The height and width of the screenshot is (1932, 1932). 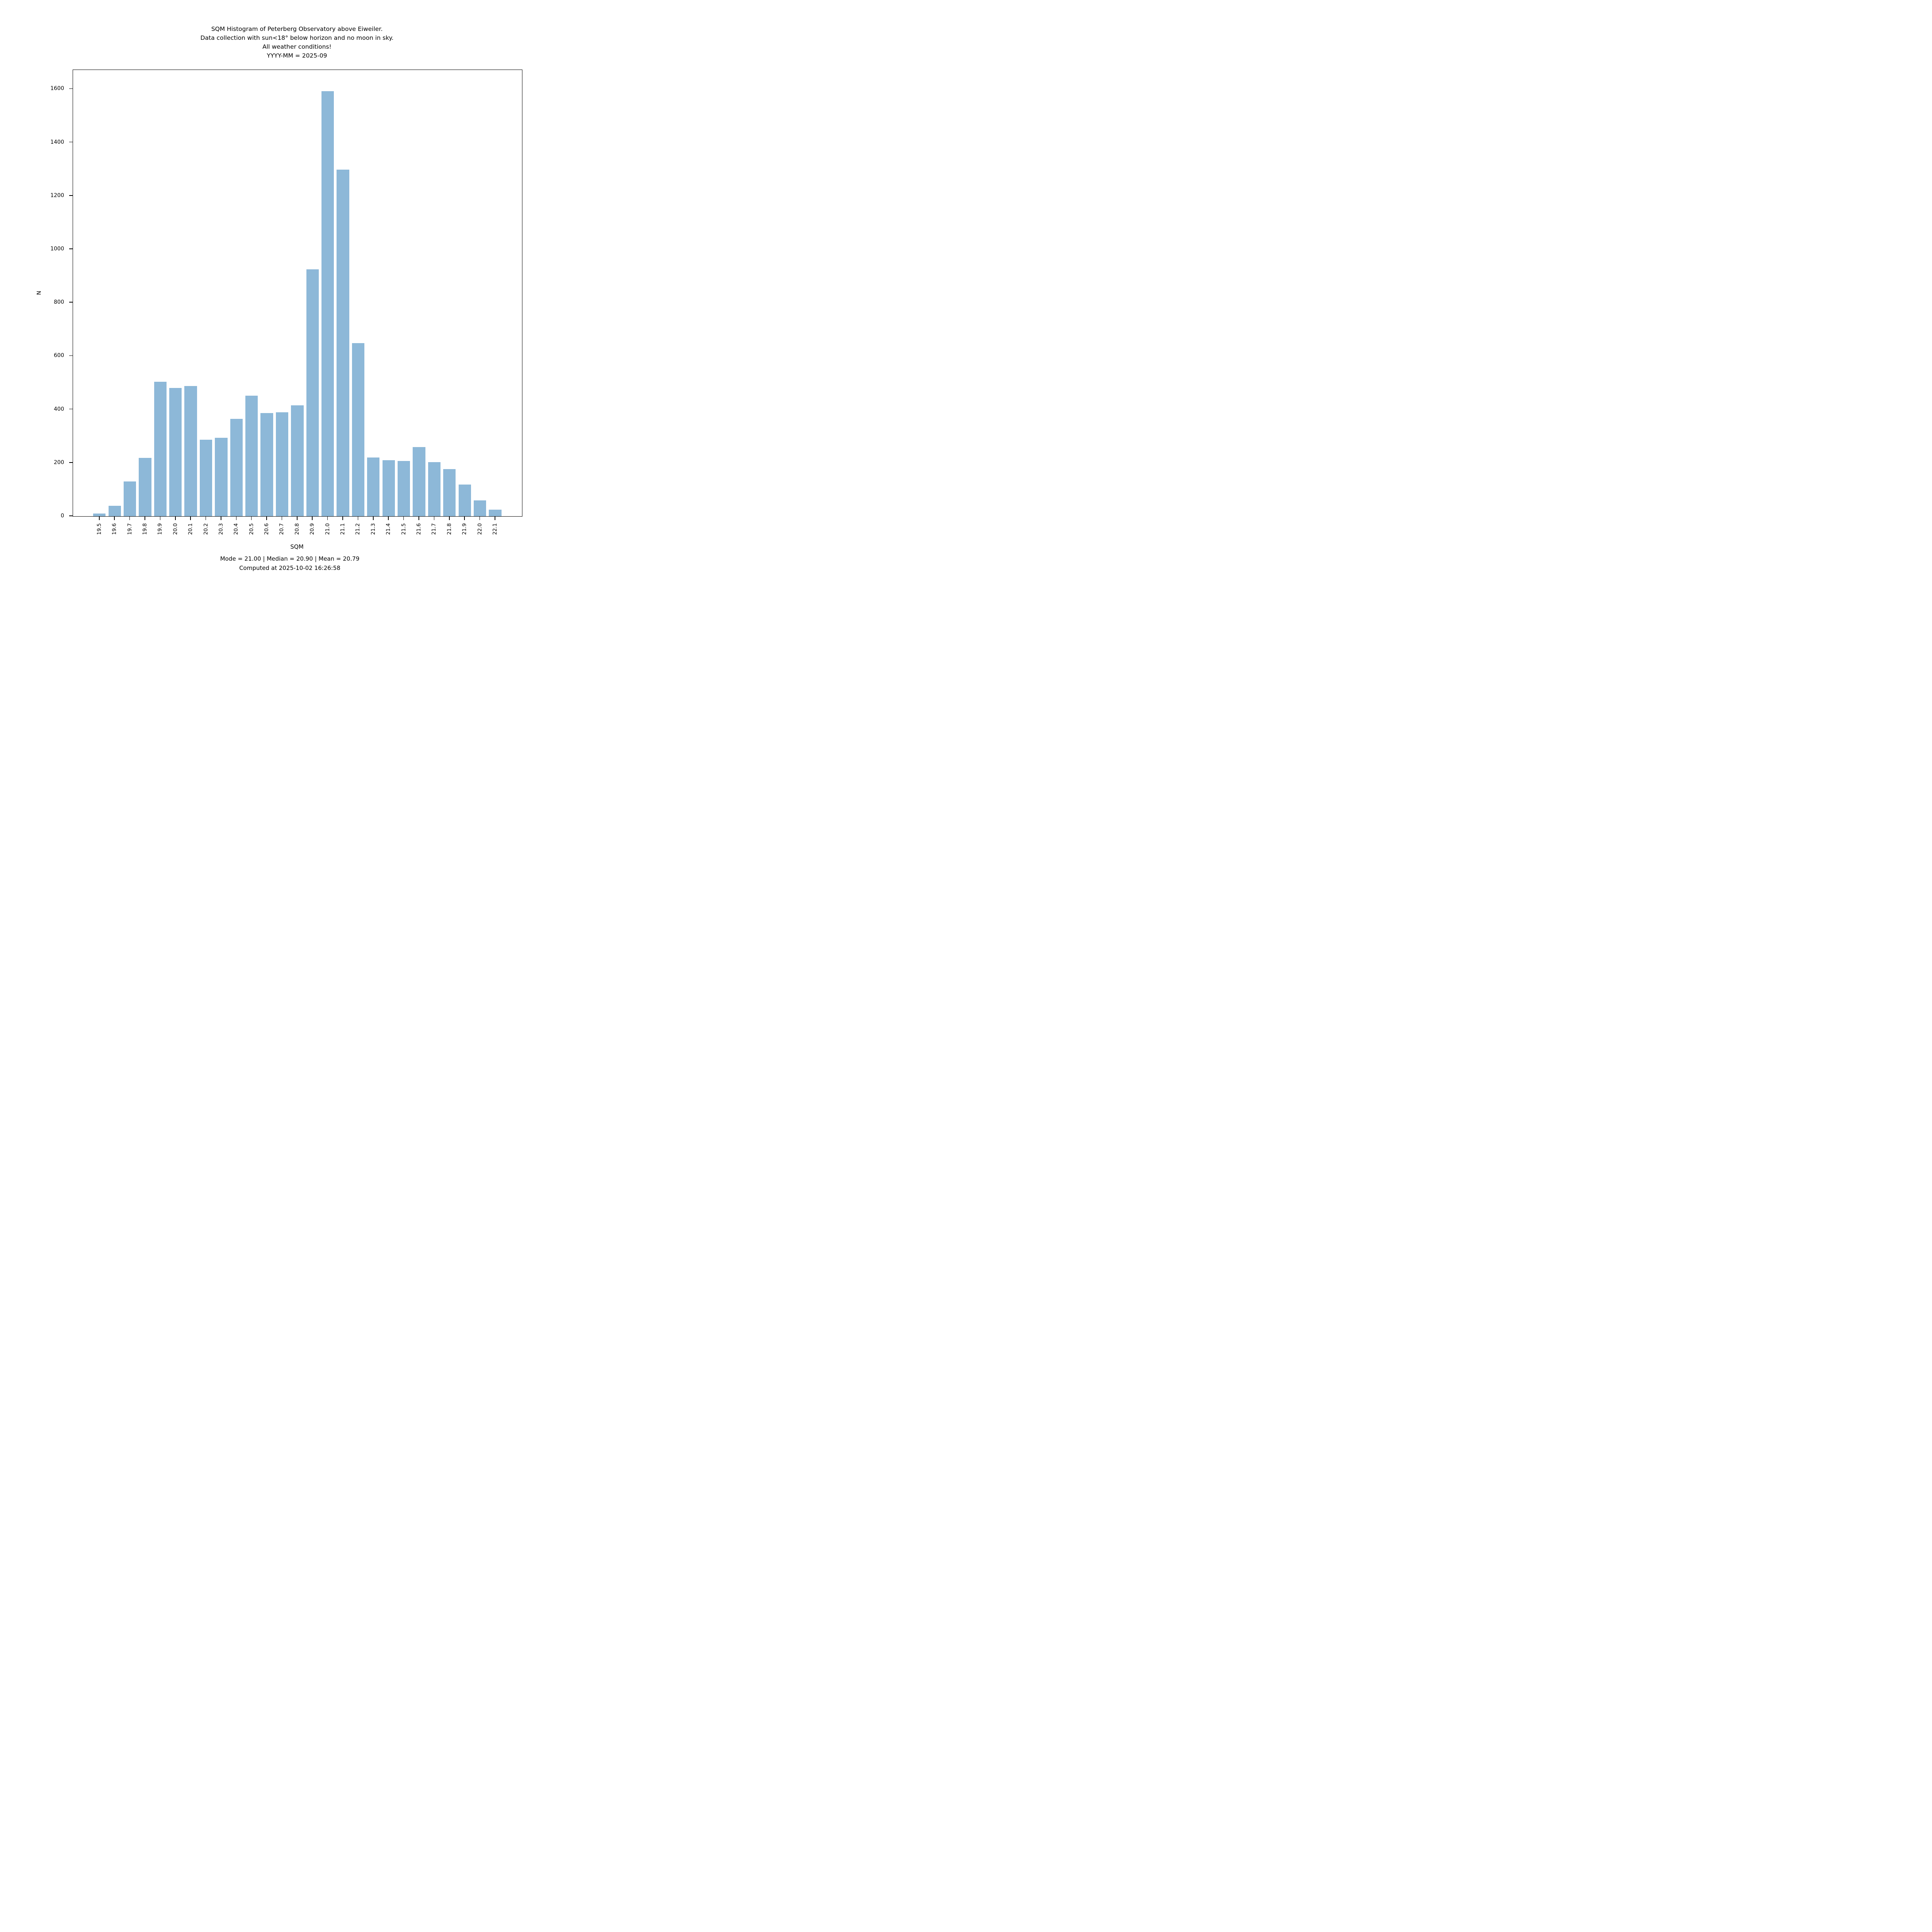 What do you see at coordinates (62, 516) in the screenshot?
I see `y-axis-tick-label: 0` at bounding box center [62, 516].